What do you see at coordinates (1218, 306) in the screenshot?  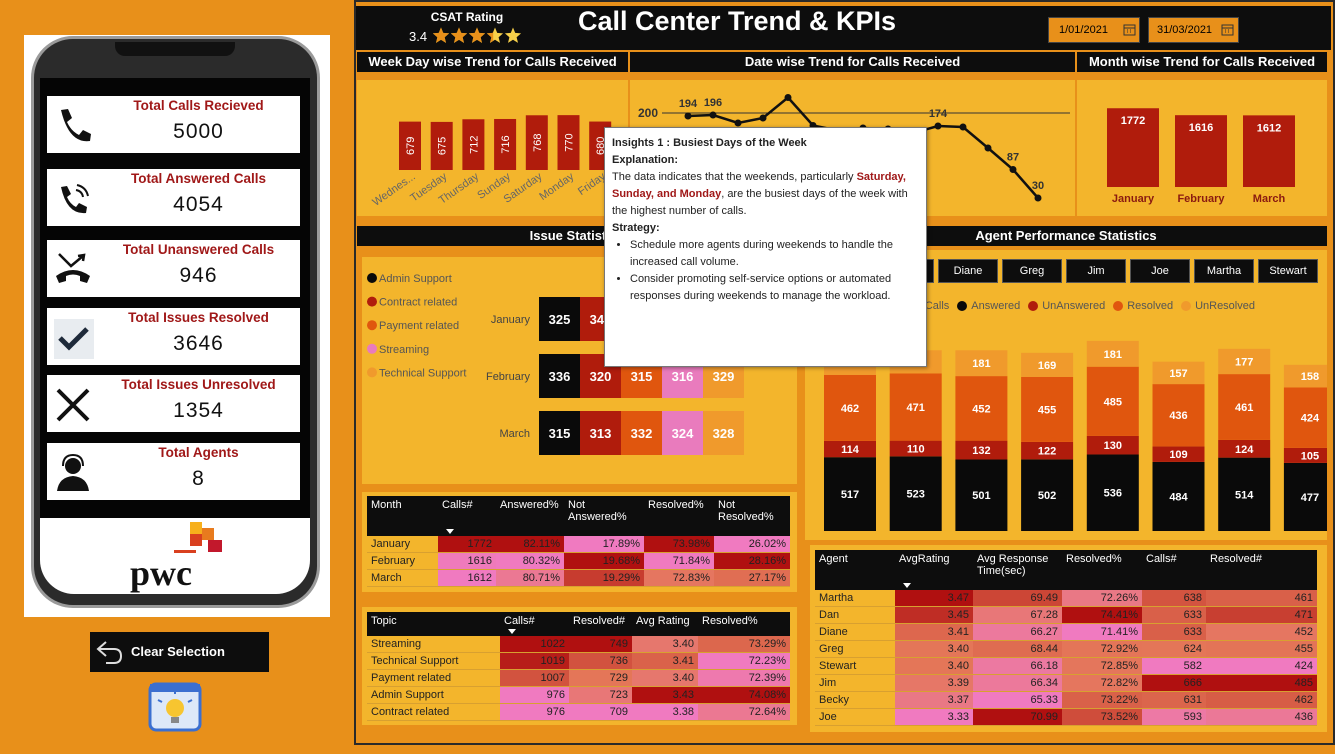 I see `legend-item: UnResolved` at bounding box center [1218, 306].